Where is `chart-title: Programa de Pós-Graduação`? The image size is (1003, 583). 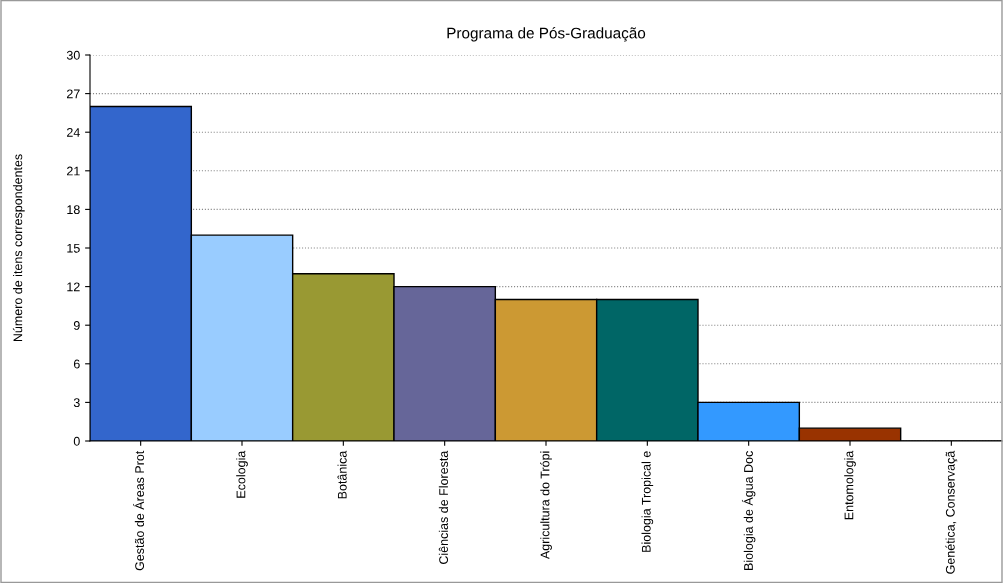 chart-title: Programa de Pós-Graduação is located at coordinates (546, 34).